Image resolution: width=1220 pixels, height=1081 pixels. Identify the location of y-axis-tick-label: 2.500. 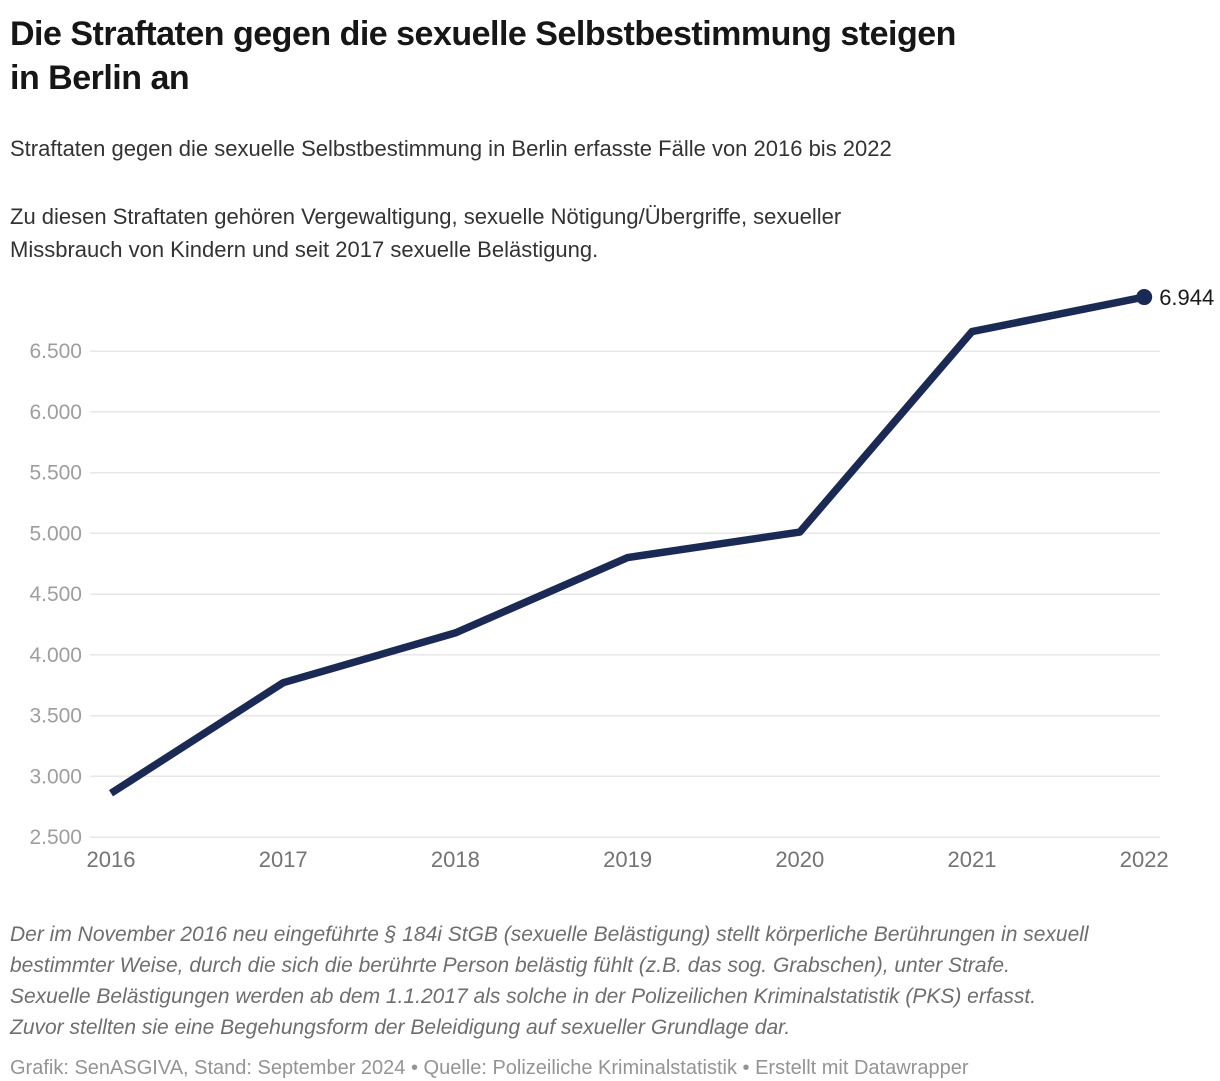
(55, 837).